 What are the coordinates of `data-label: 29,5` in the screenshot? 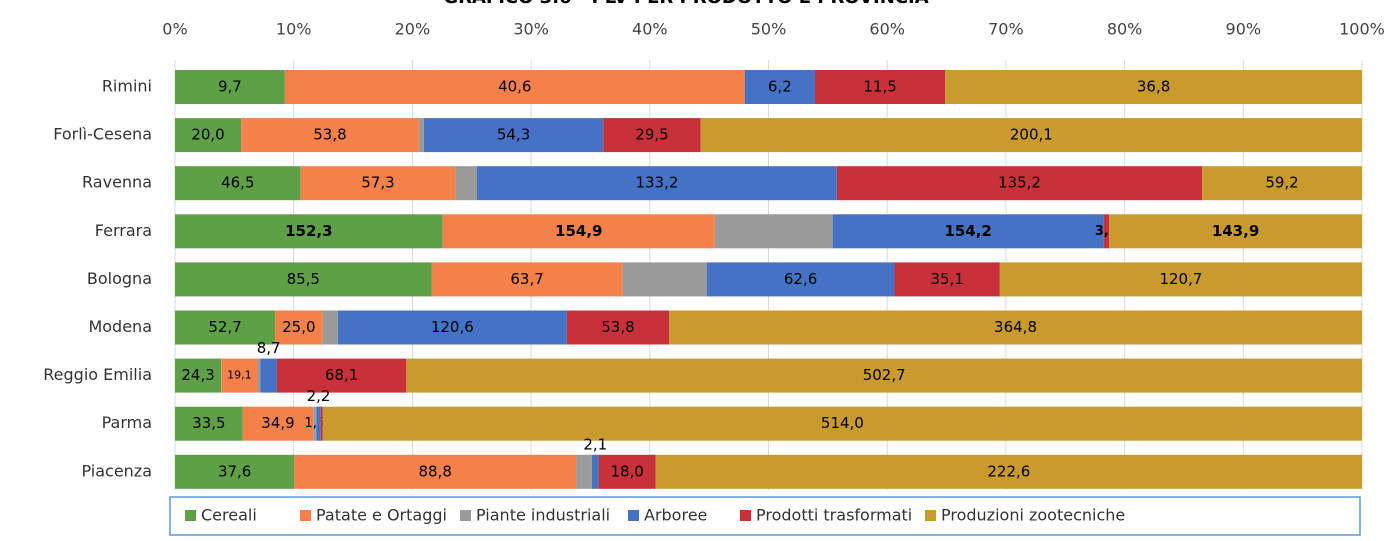 It's located at (651, 135).